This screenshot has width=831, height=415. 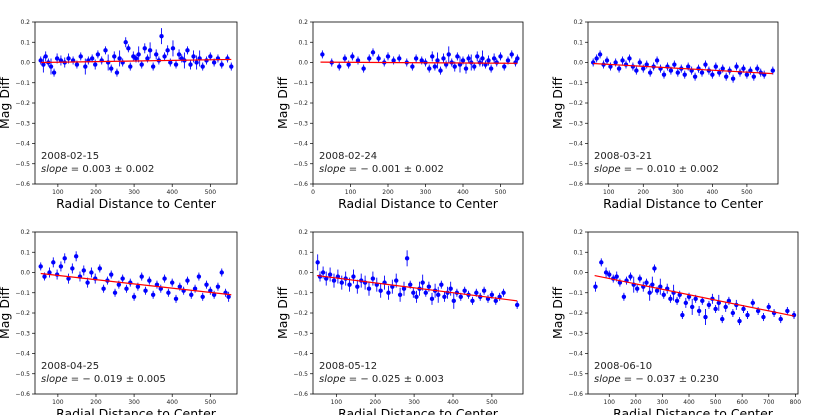 I want to click on slope-value: = 0.003 ± 0.002, so click(x=111, y=169).